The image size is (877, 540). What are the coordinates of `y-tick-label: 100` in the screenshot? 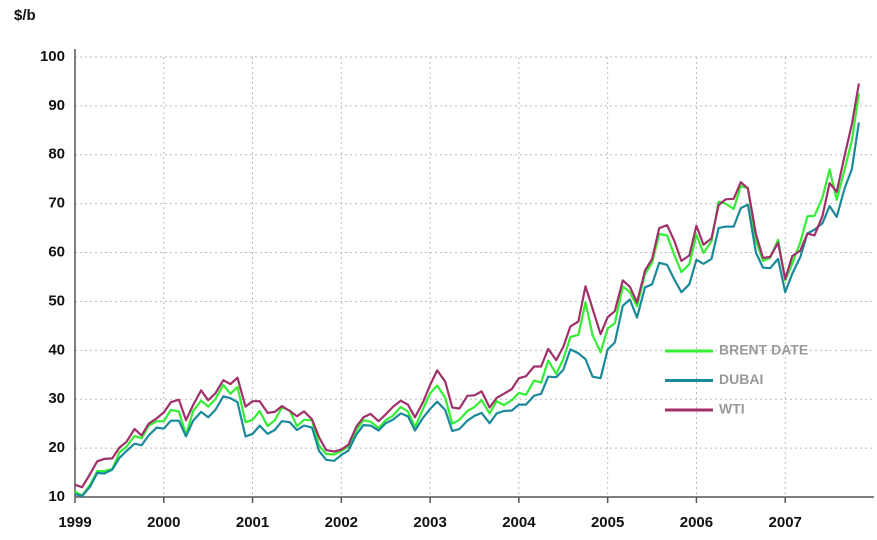 It's located at (52, 56).